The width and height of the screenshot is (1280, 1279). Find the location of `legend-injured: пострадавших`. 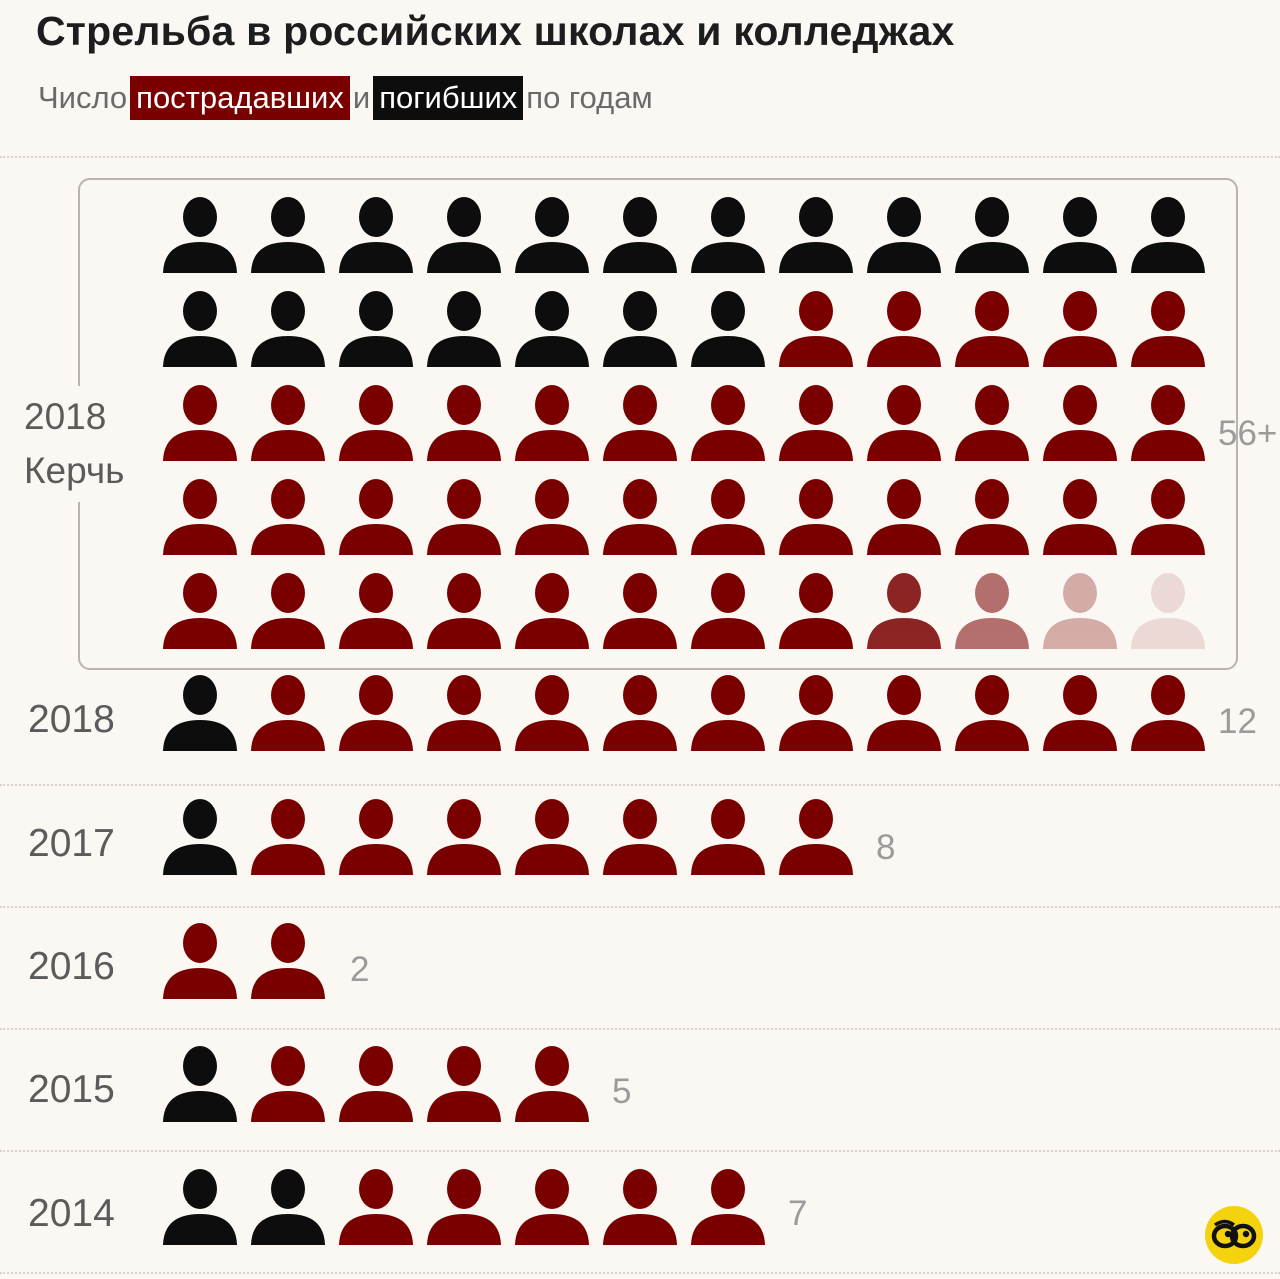

legend-injured: пострадавших is located at coordinates (240, 98).